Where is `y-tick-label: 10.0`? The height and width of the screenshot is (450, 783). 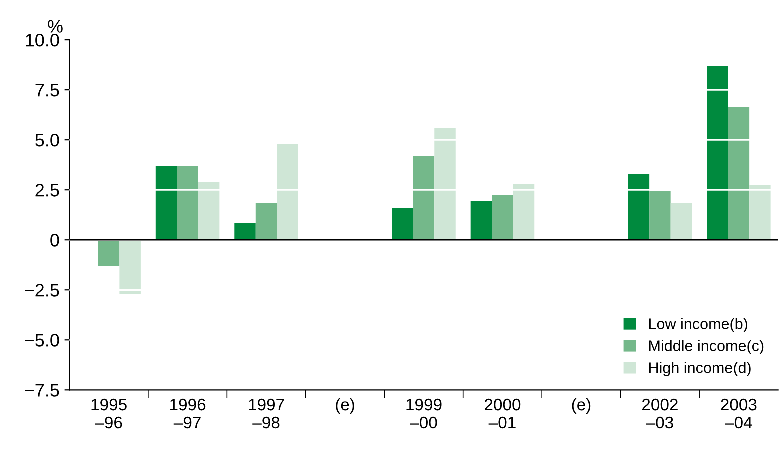
y-tick-label: 10.0 is located at coordinates (43, 40).